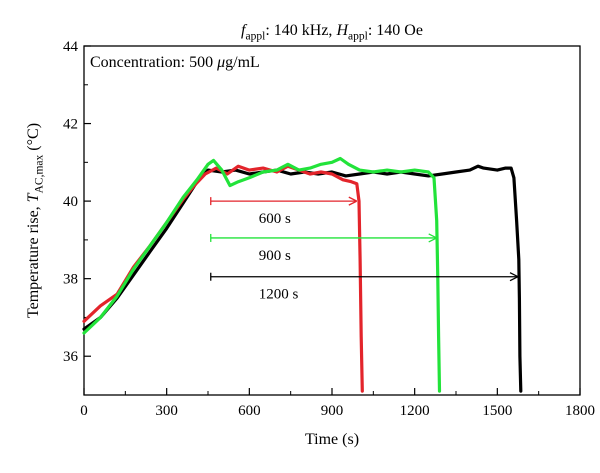  What do you see at coordinates (275, 219) in the screenshot?
I see `duration-label: 600 s` at bounding box center [275, 219].